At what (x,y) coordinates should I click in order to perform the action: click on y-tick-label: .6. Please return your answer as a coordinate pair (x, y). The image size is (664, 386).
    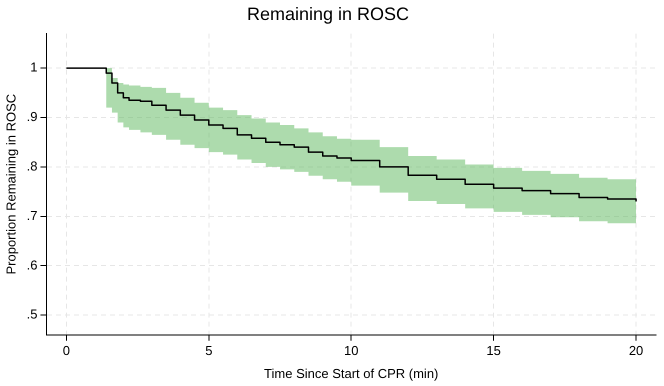
    Looking at the image, I should click on (32, 264).